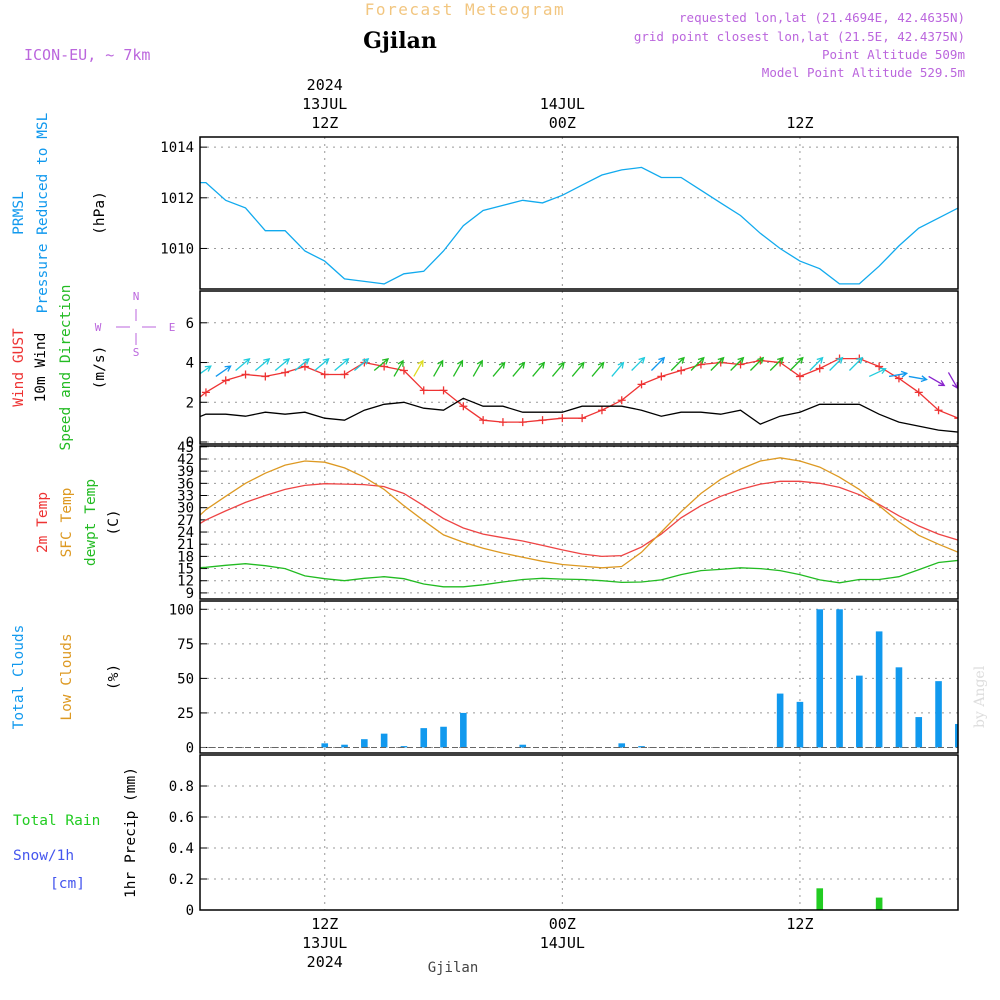 This screenshot has height=1000, width=1000. I want to click on panel-label: 10m Wind, so click(41, 368).